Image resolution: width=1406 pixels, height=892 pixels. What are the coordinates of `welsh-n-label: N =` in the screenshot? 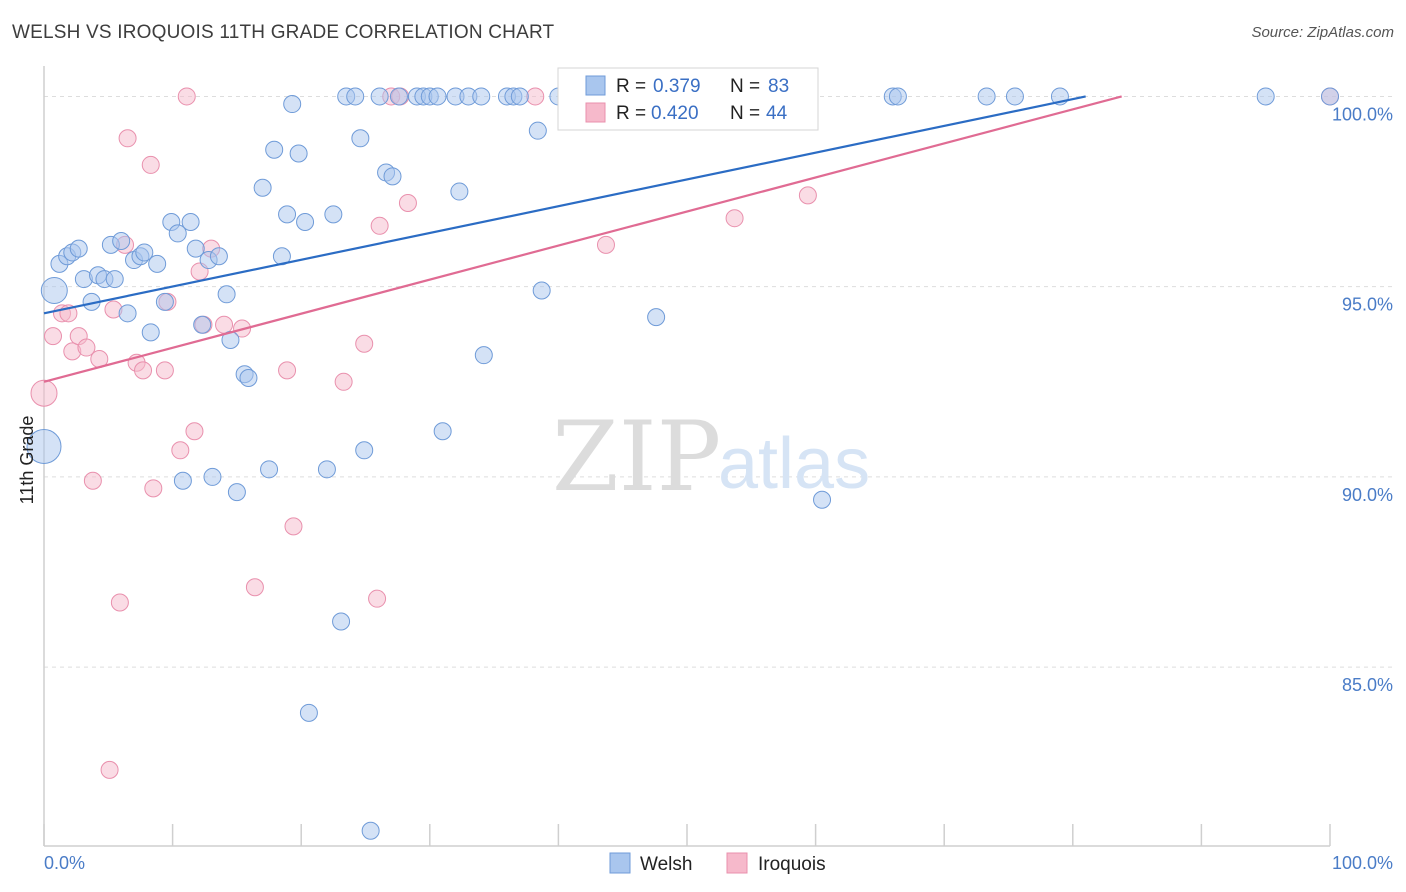 It's located at (745, 86).